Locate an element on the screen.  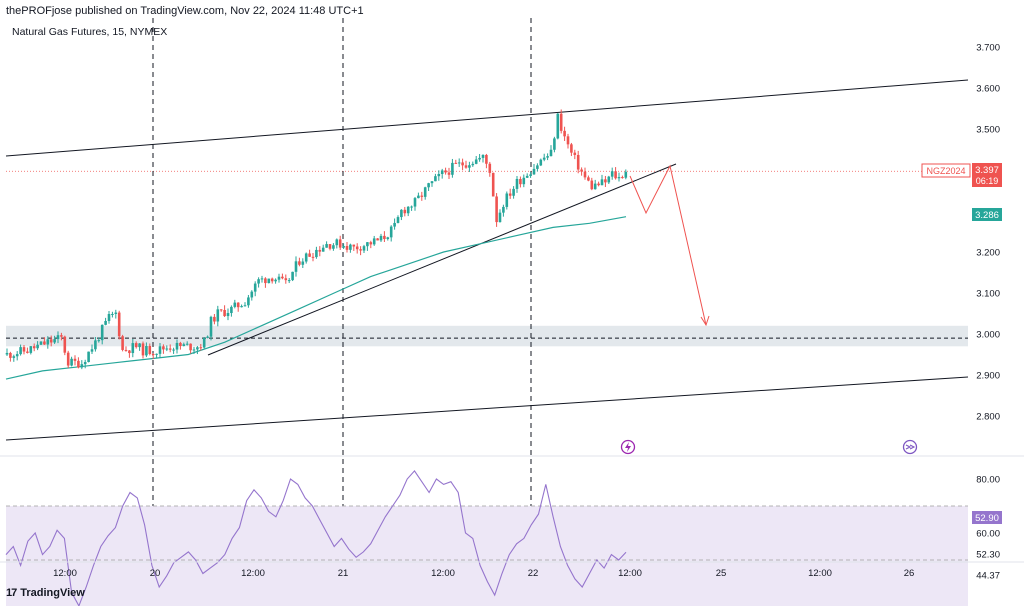
scroll-forward-icon is located at coordinates (910, 447).